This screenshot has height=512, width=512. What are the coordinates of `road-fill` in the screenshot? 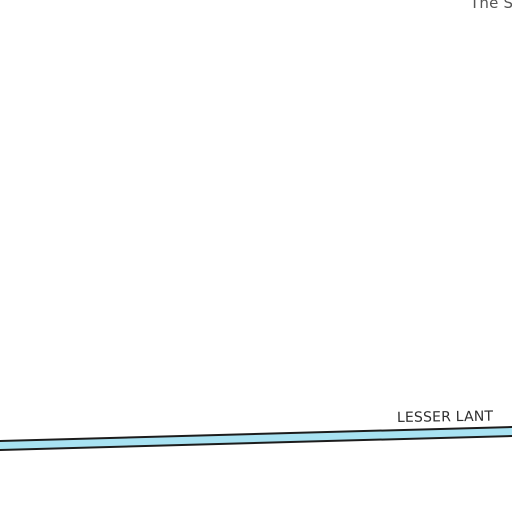 It's located at (256, 438).